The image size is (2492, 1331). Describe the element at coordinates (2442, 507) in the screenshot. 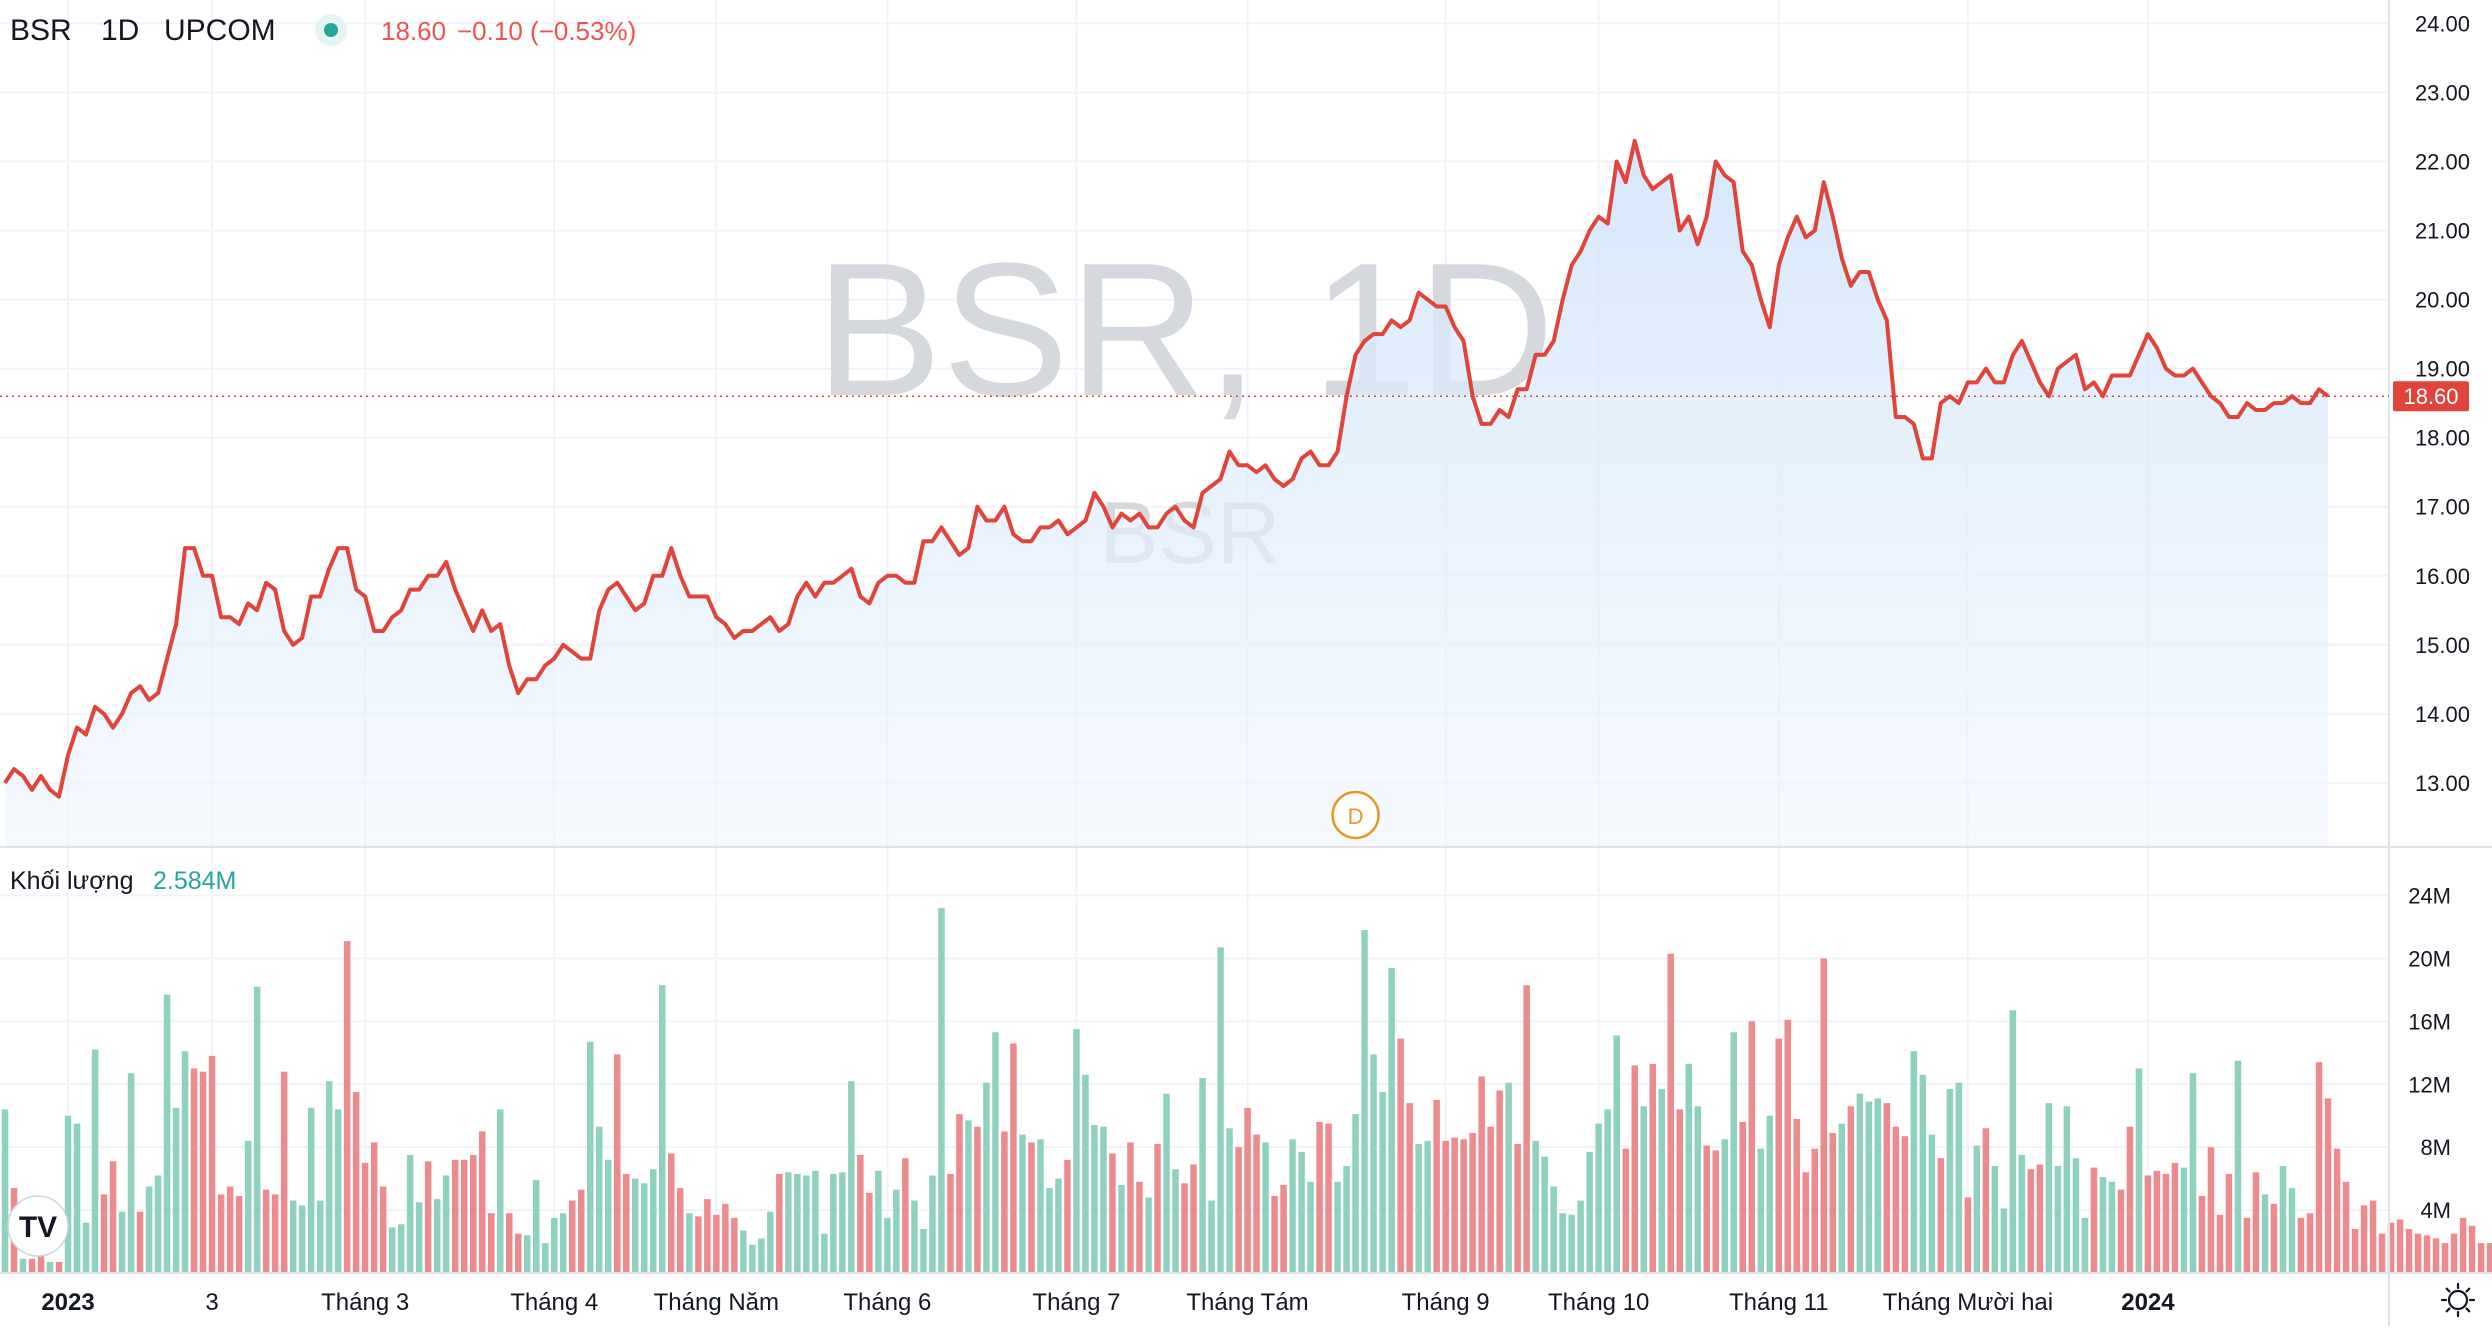

I see `price-tick-label: 17.00` at that location.